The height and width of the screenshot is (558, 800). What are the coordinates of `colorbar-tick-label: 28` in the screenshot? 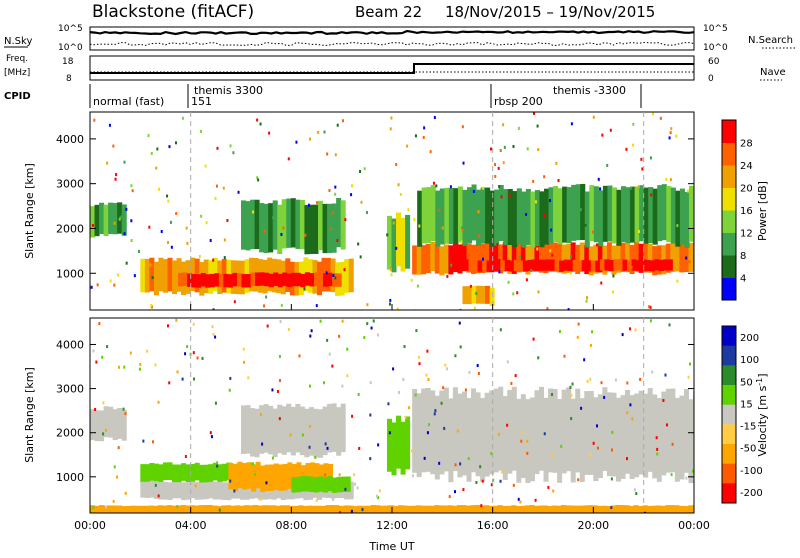 It's located at (746, 144).